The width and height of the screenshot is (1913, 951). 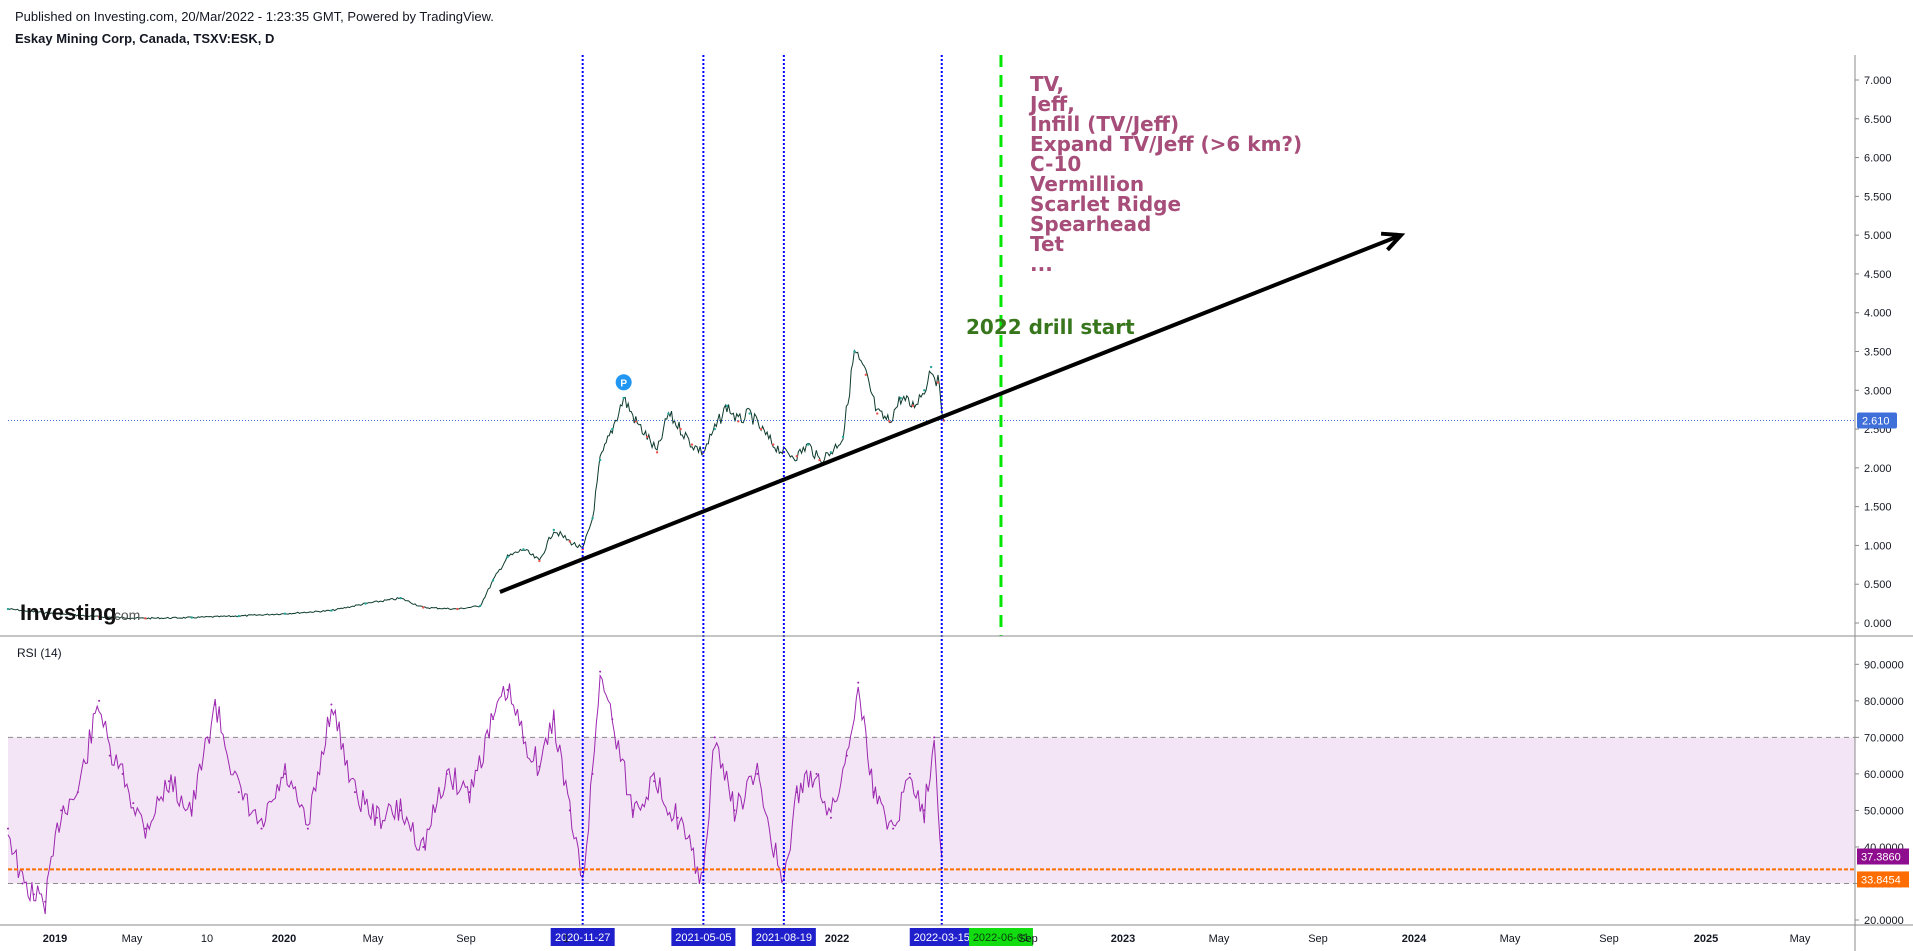 What do you see at coordinates (623, 382) in the screenshot?
I see `pin-marker` at bounding box center [623, 382].